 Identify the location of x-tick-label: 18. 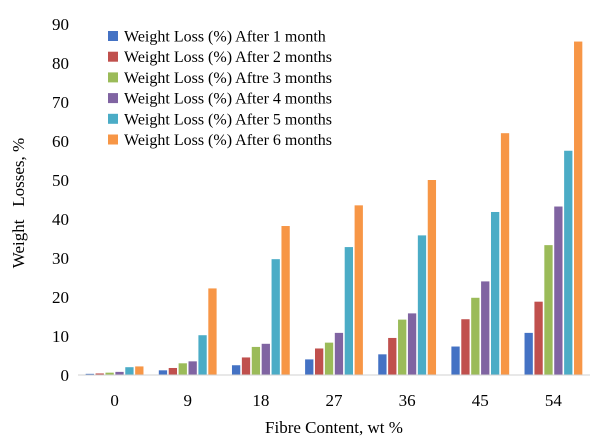
(260, 400).